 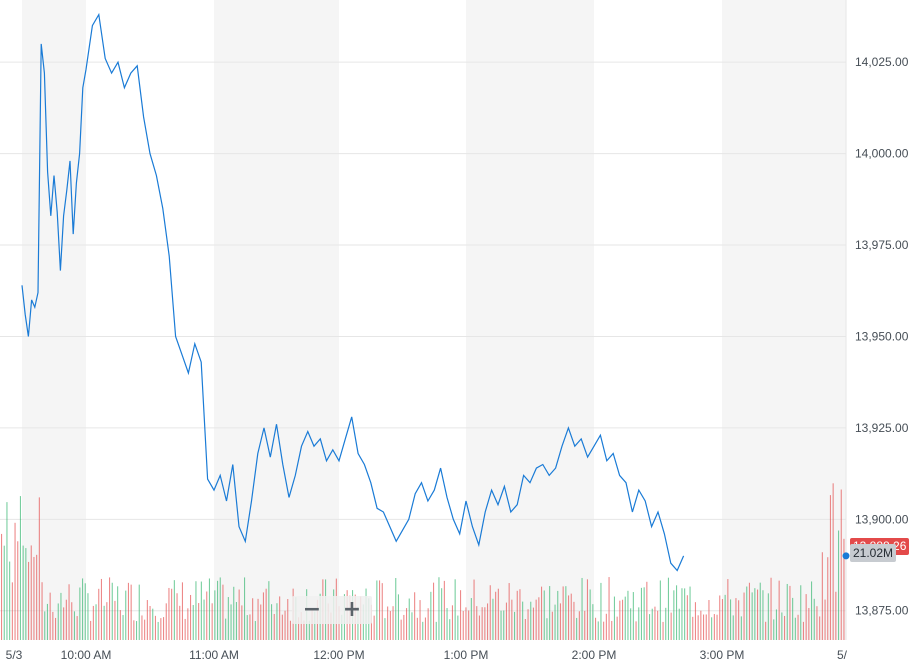 I want to click on zoom-in-button: +, so click(x=352, y=609).